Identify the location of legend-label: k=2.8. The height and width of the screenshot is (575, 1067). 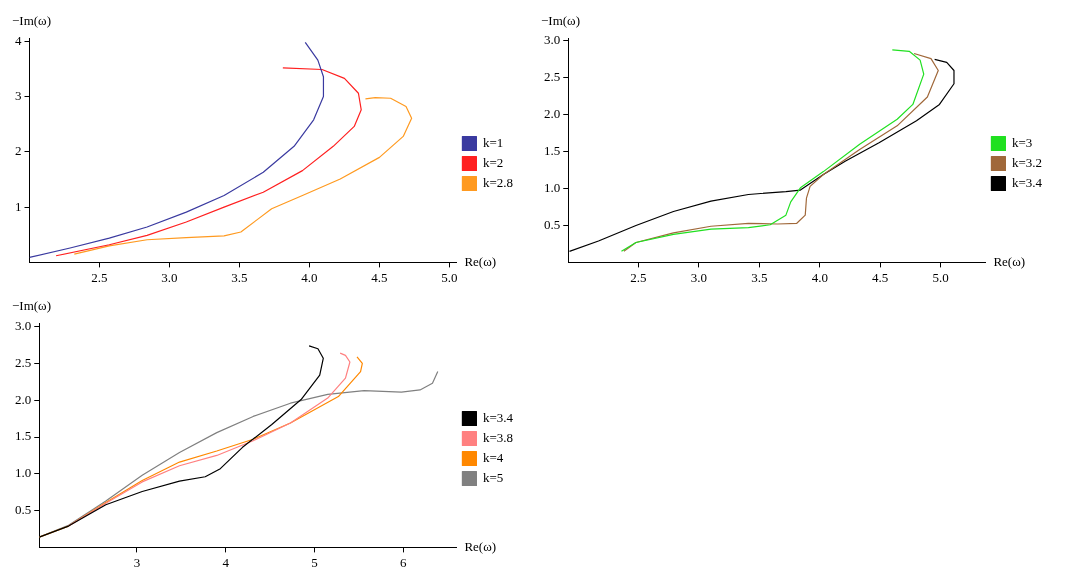
(498, 182).